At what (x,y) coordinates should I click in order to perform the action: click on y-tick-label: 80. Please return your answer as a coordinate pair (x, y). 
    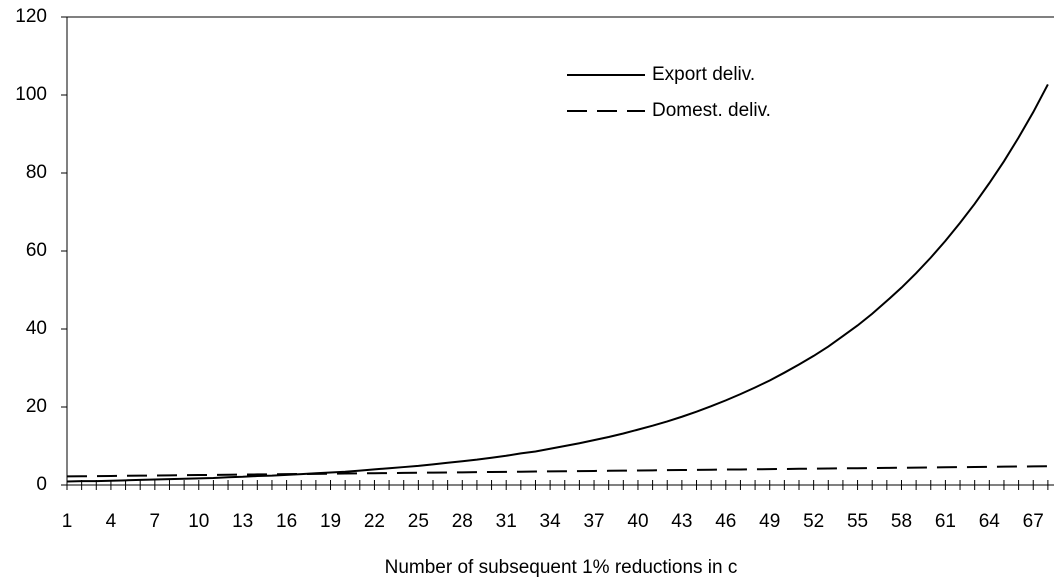
    Looking at the image, I should click on (36, 172).